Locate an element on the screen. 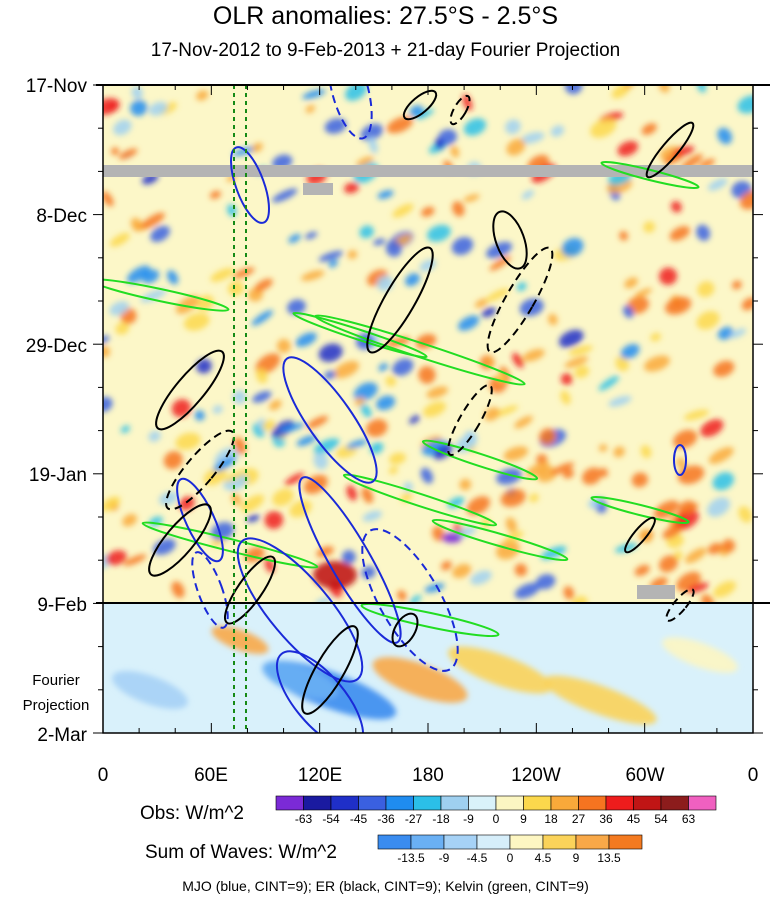  projection-label: Fourier Projection is located at coordinates (56, 693).